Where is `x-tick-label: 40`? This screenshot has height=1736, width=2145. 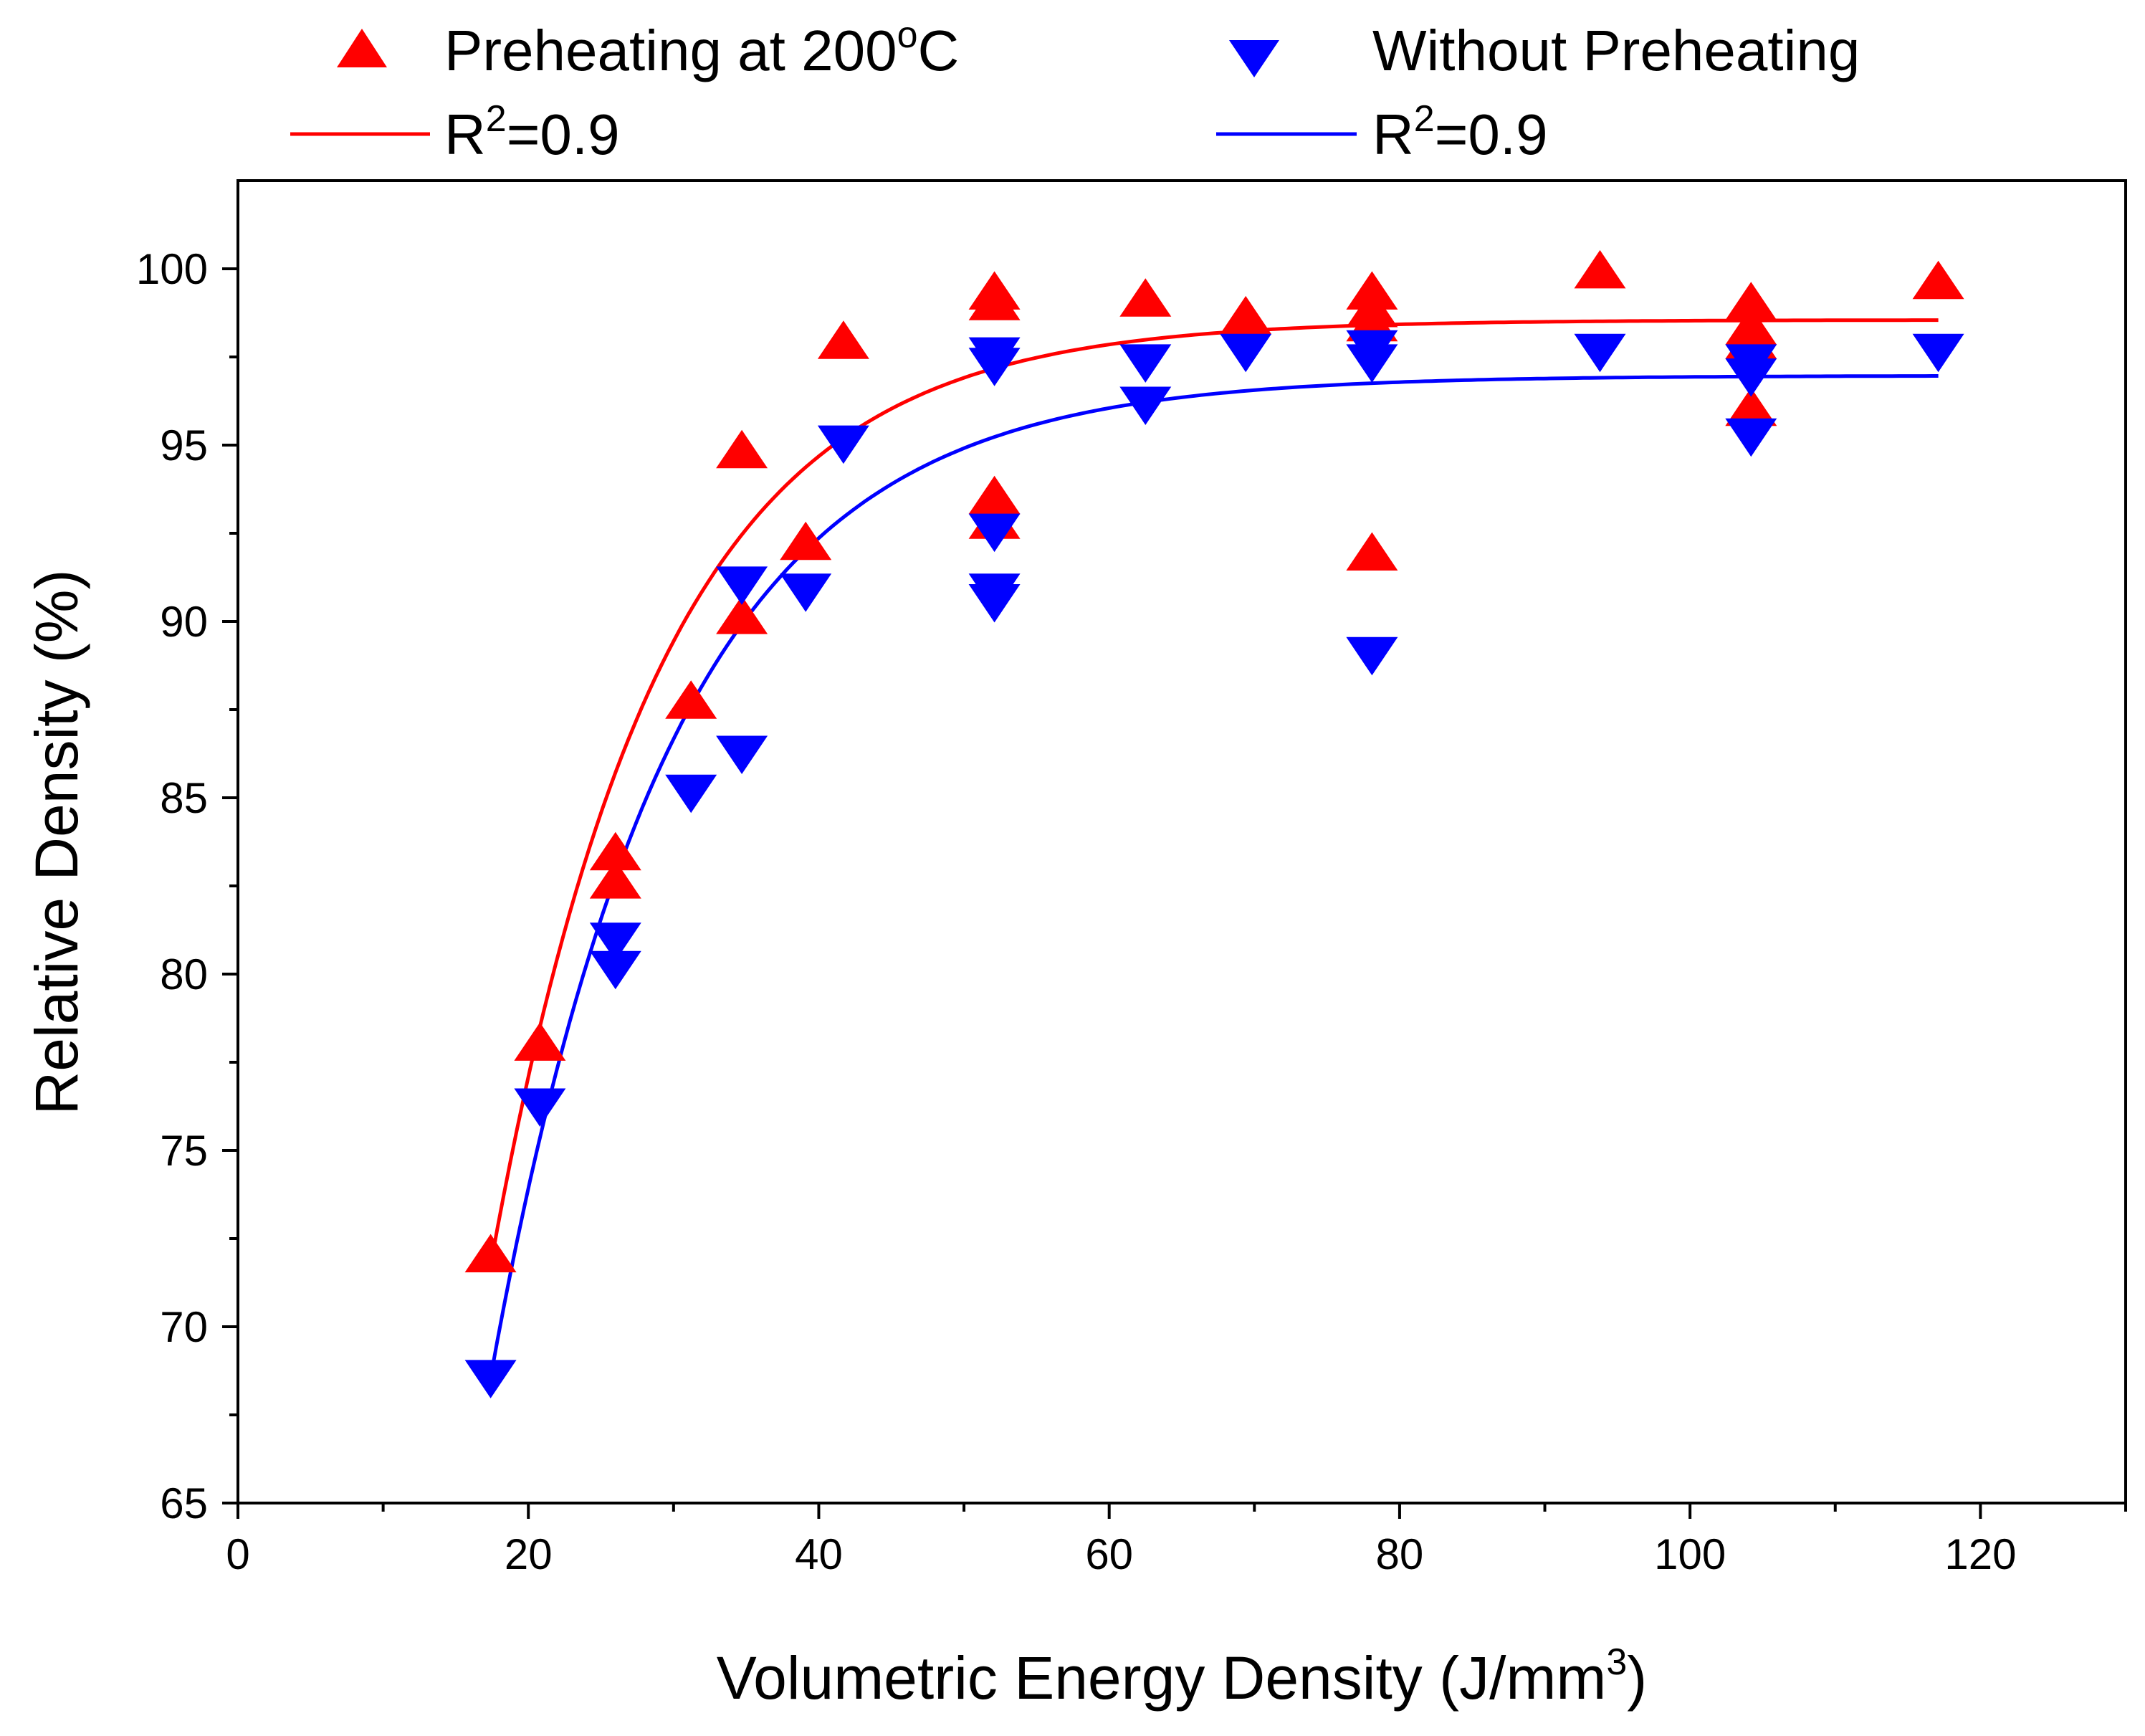
x-tick-label: 40 is located at coordinates (819, 1554).